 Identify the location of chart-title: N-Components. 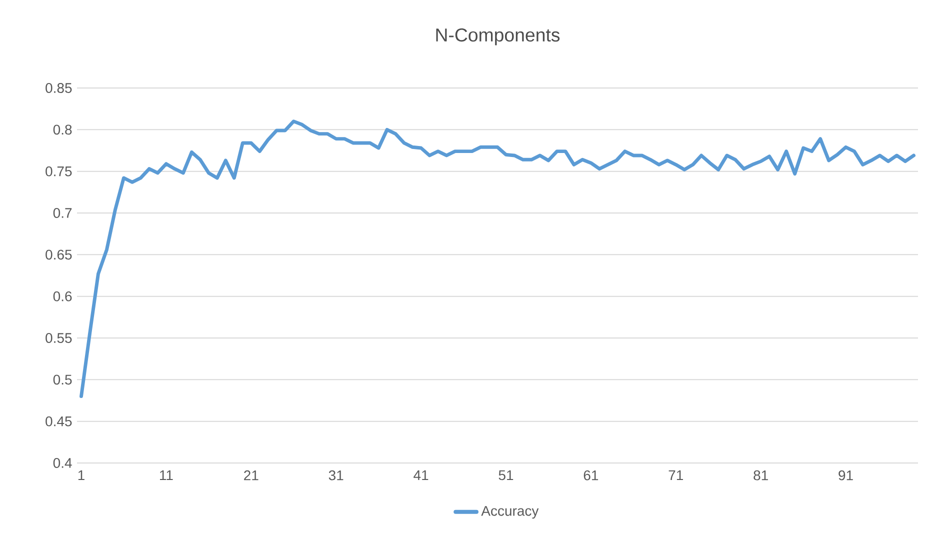
(498, 37).